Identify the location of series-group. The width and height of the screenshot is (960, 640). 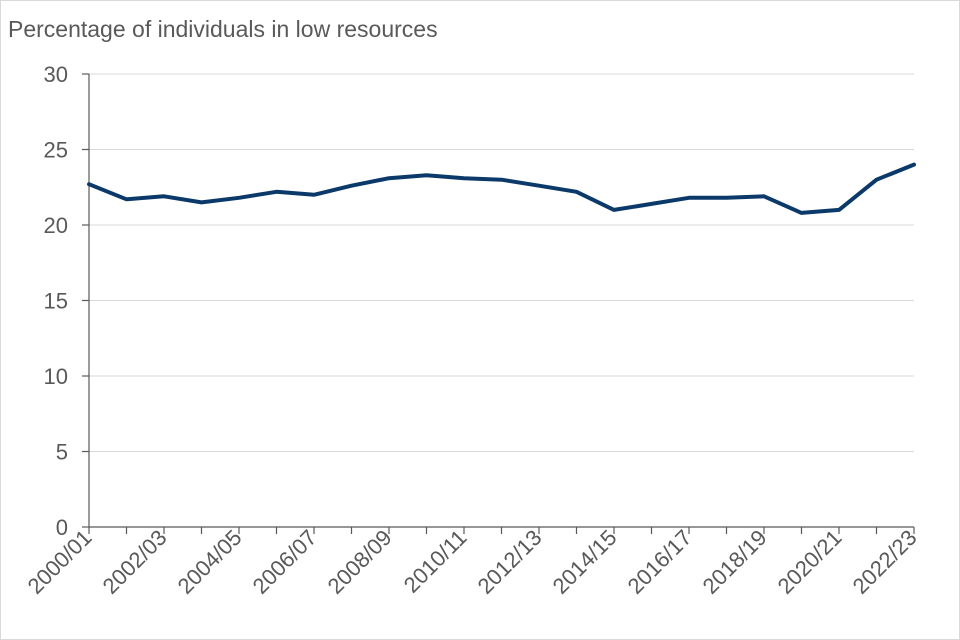
(501, 188).